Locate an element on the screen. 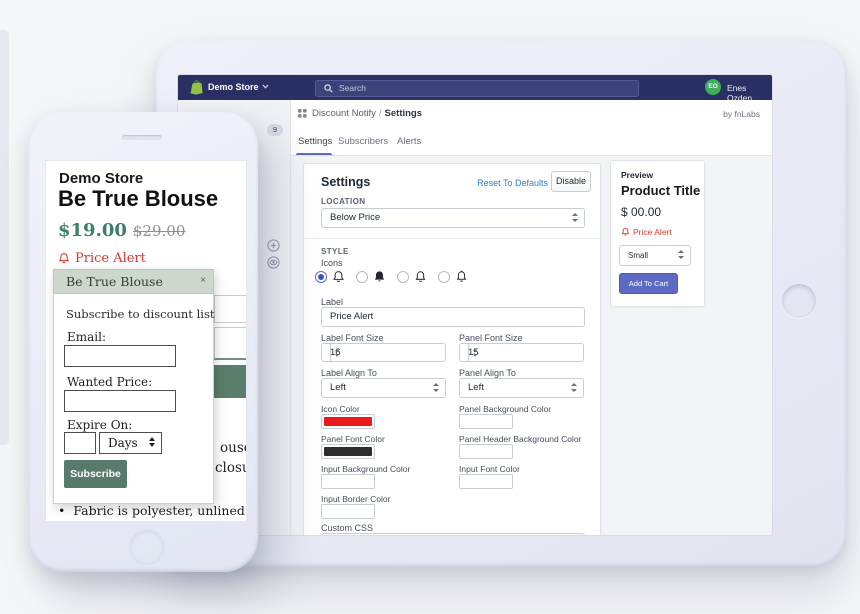 The image size is (860, 614). store-switcher: Demo Store is located at coordinates (233, 87).